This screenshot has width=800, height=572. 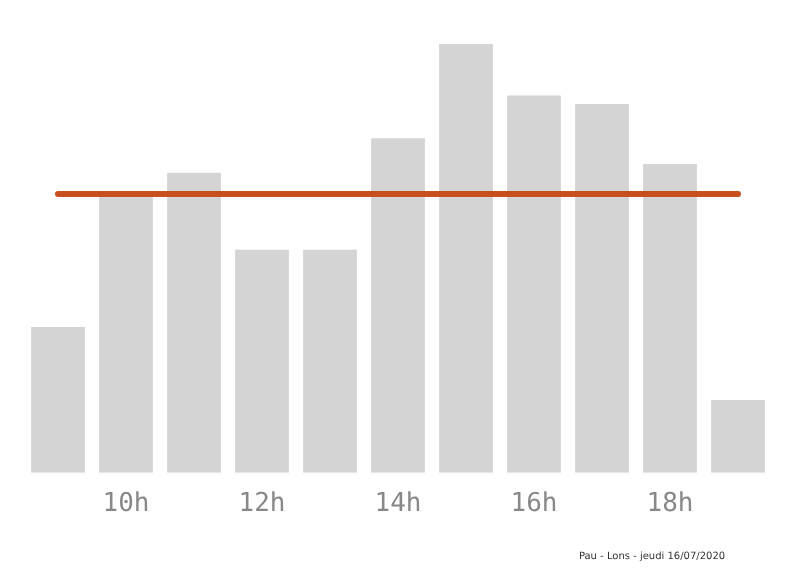 I want to click on x-tick-label: 16h, so click(x=534, y=504).